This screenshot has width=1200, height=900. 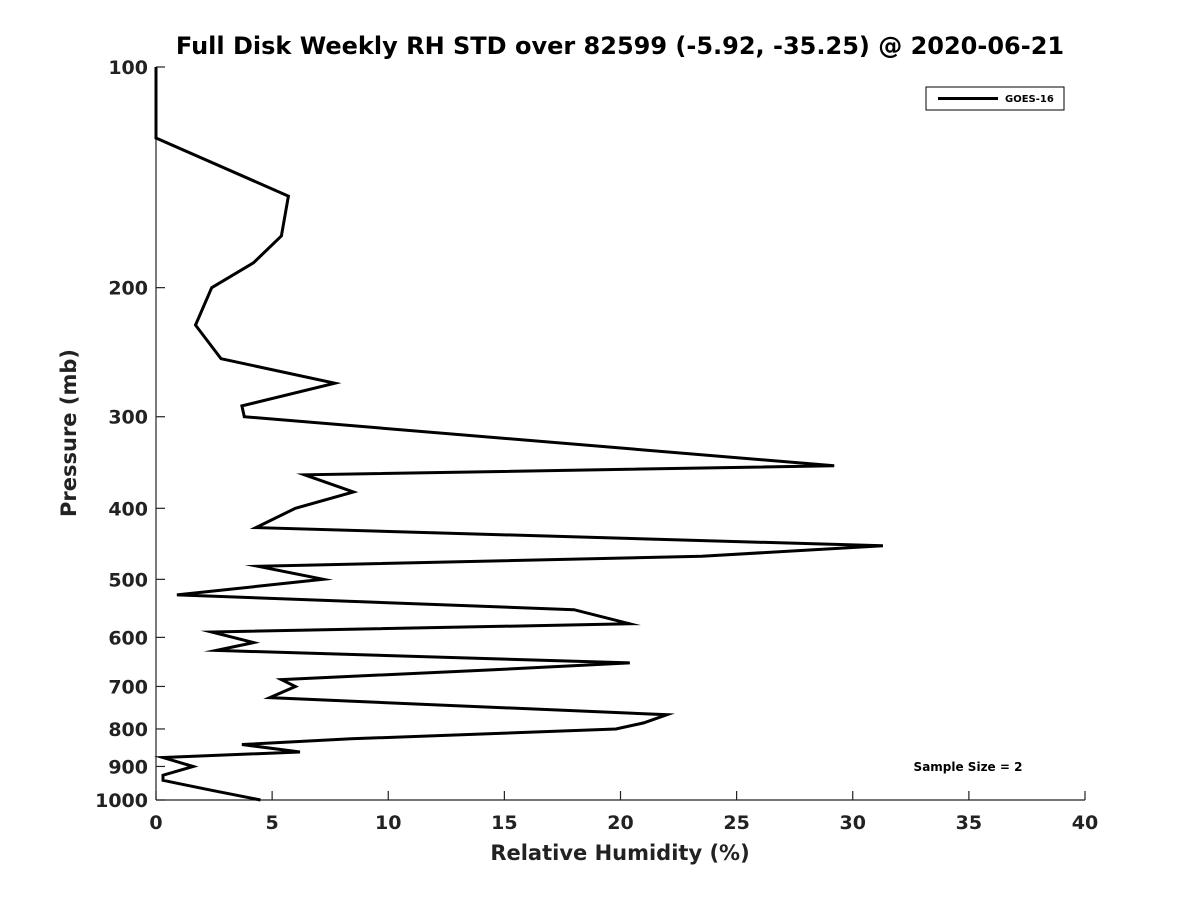 I want to click on y-tick-label: 600, so click(x=128, y=638).